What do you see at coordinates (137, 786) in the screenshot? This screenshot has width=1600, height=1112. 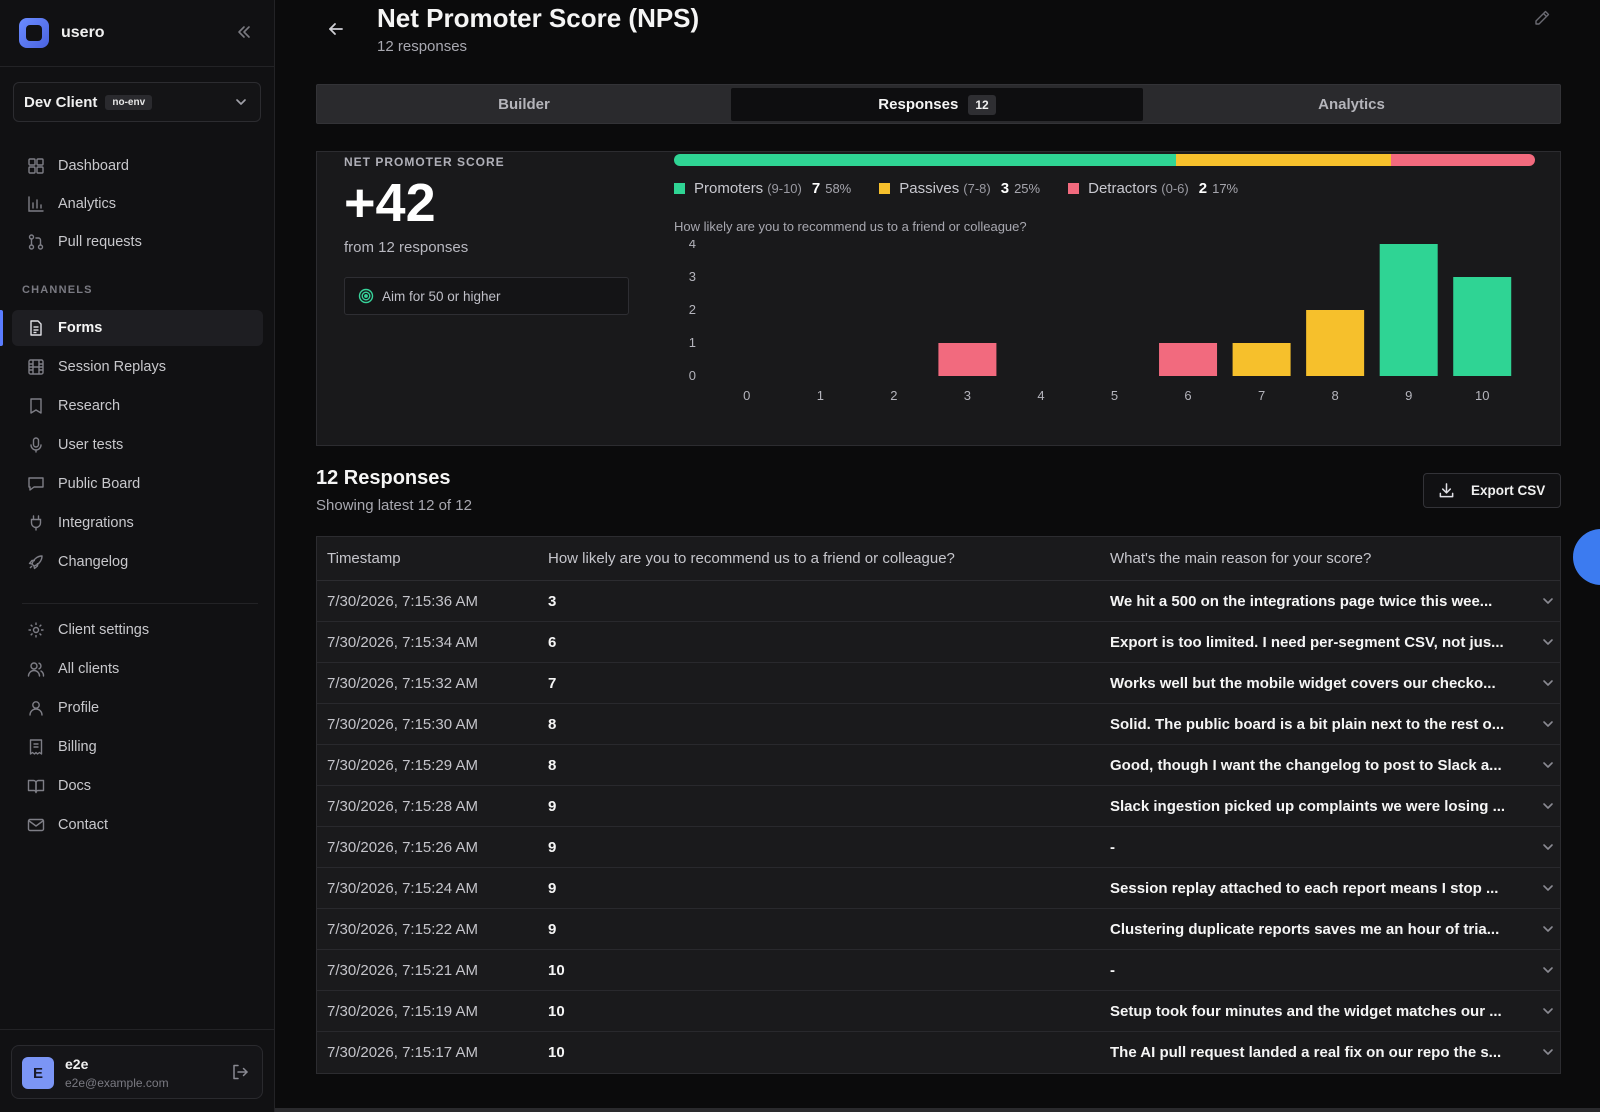 I see `nav-docs: Docs` at bounding box center [137, 786].